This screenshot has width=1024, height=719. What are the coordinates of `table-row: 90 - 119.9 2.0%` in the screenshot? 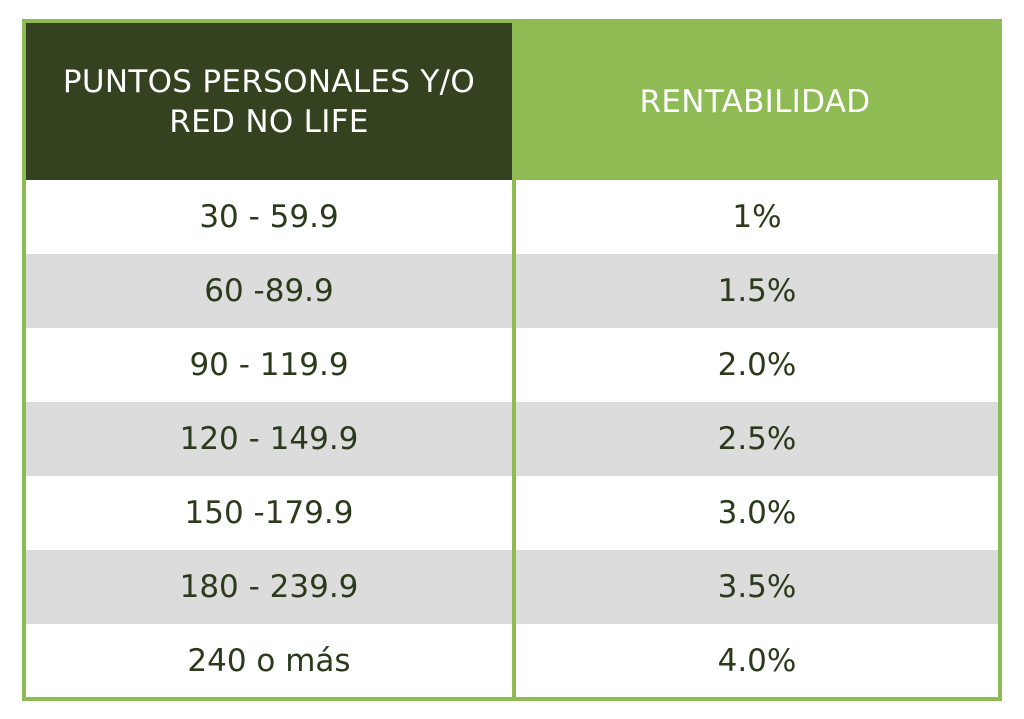 It's located at (512, 365).